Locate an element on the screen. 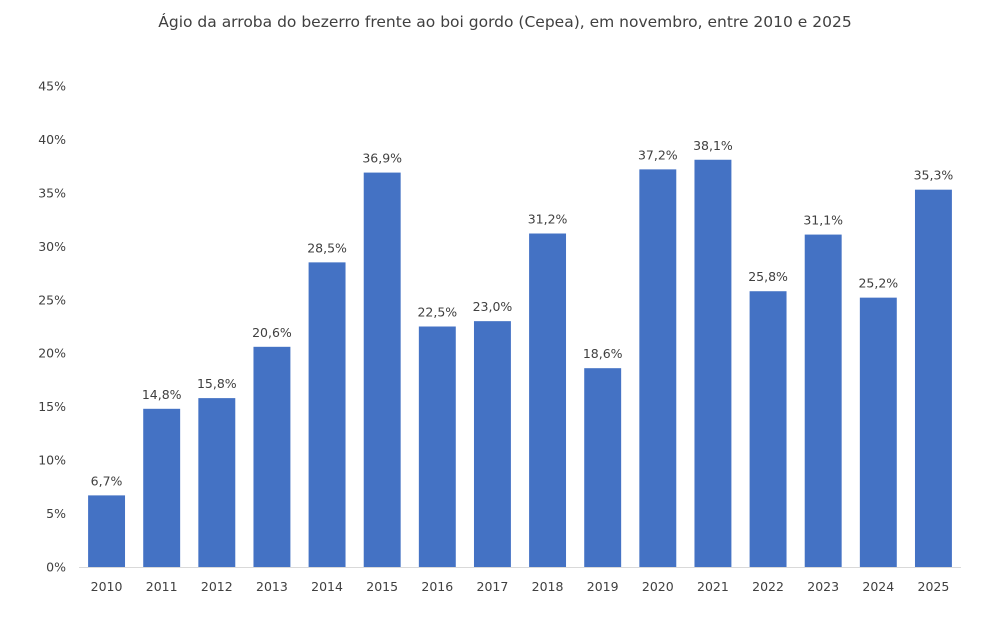 This screenshot has width=996, height=633. bar-2025 is located at coordinates (933, 378).